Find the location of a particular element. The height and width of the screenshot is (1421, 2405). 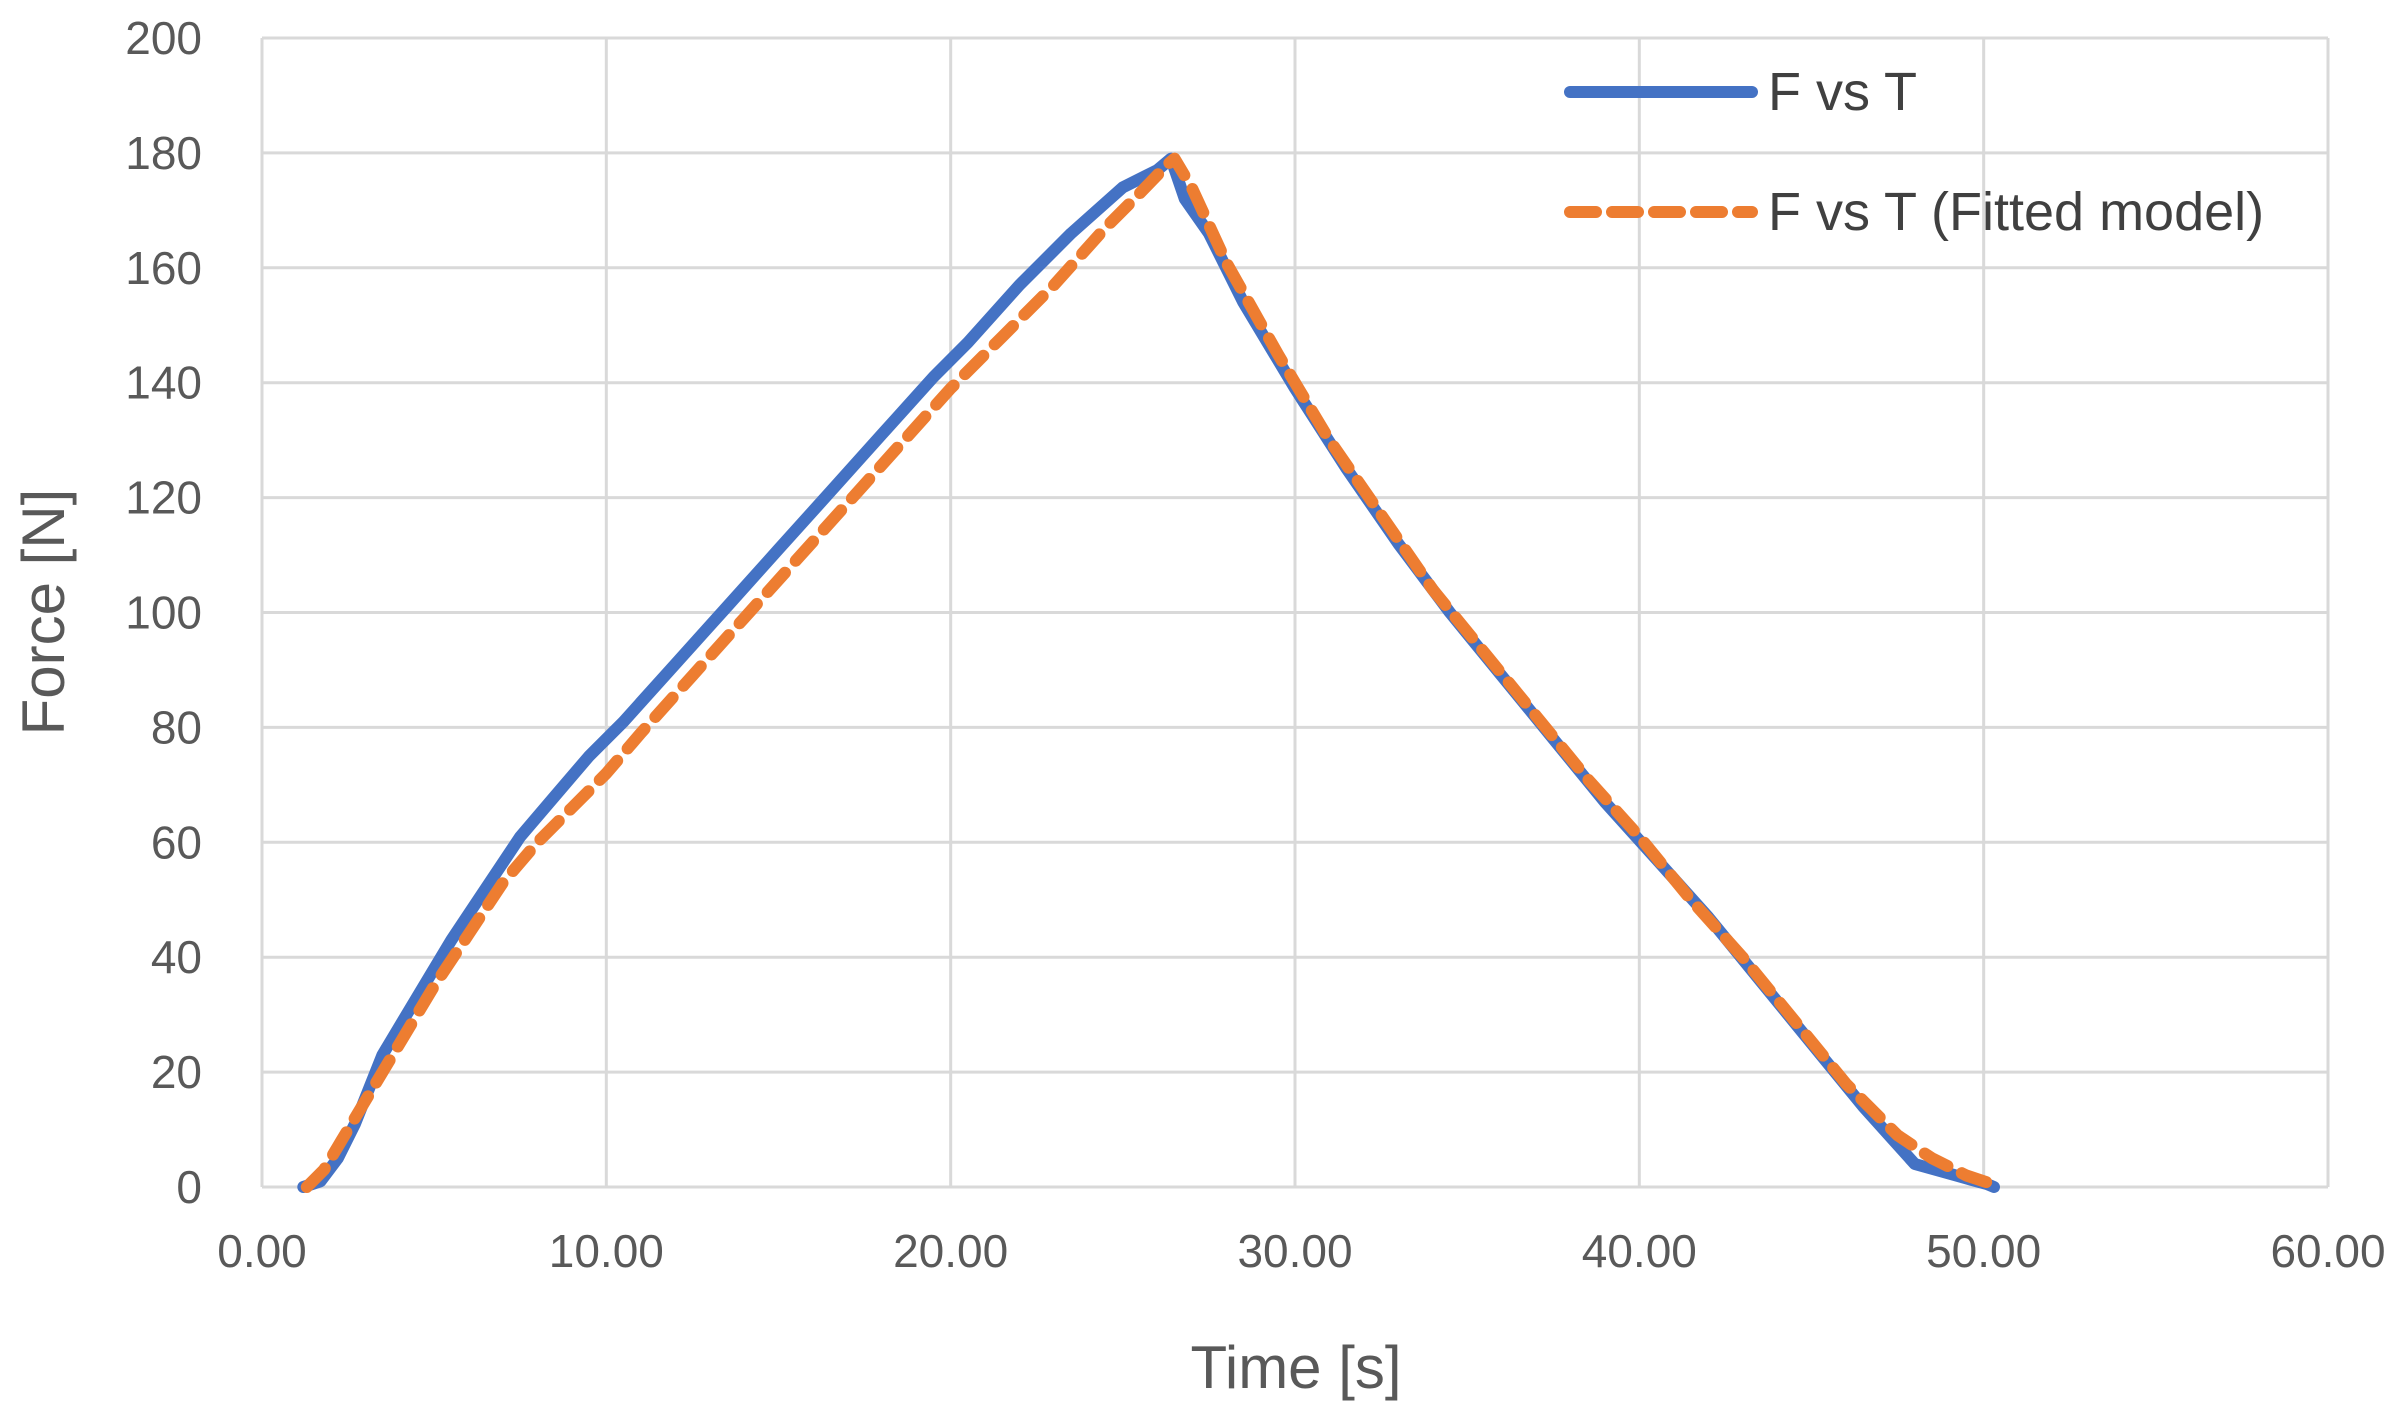

y-axis-ticks: 0 20 40 60 80 100 120 140 160 180 200 is located at coordinates (163, 612).